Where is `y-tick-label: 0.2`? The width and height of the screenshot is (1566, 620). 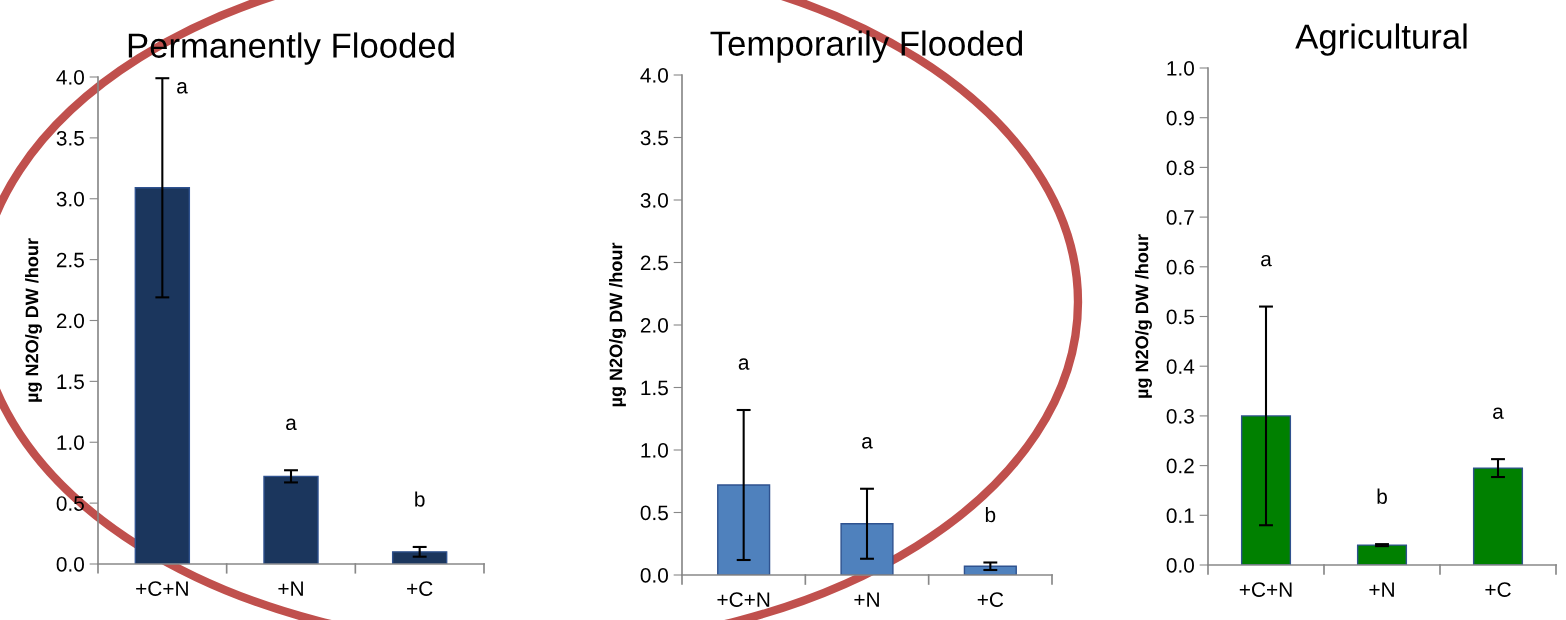 y-tick-label: 0.2 is located at coordinates (1180, 466).